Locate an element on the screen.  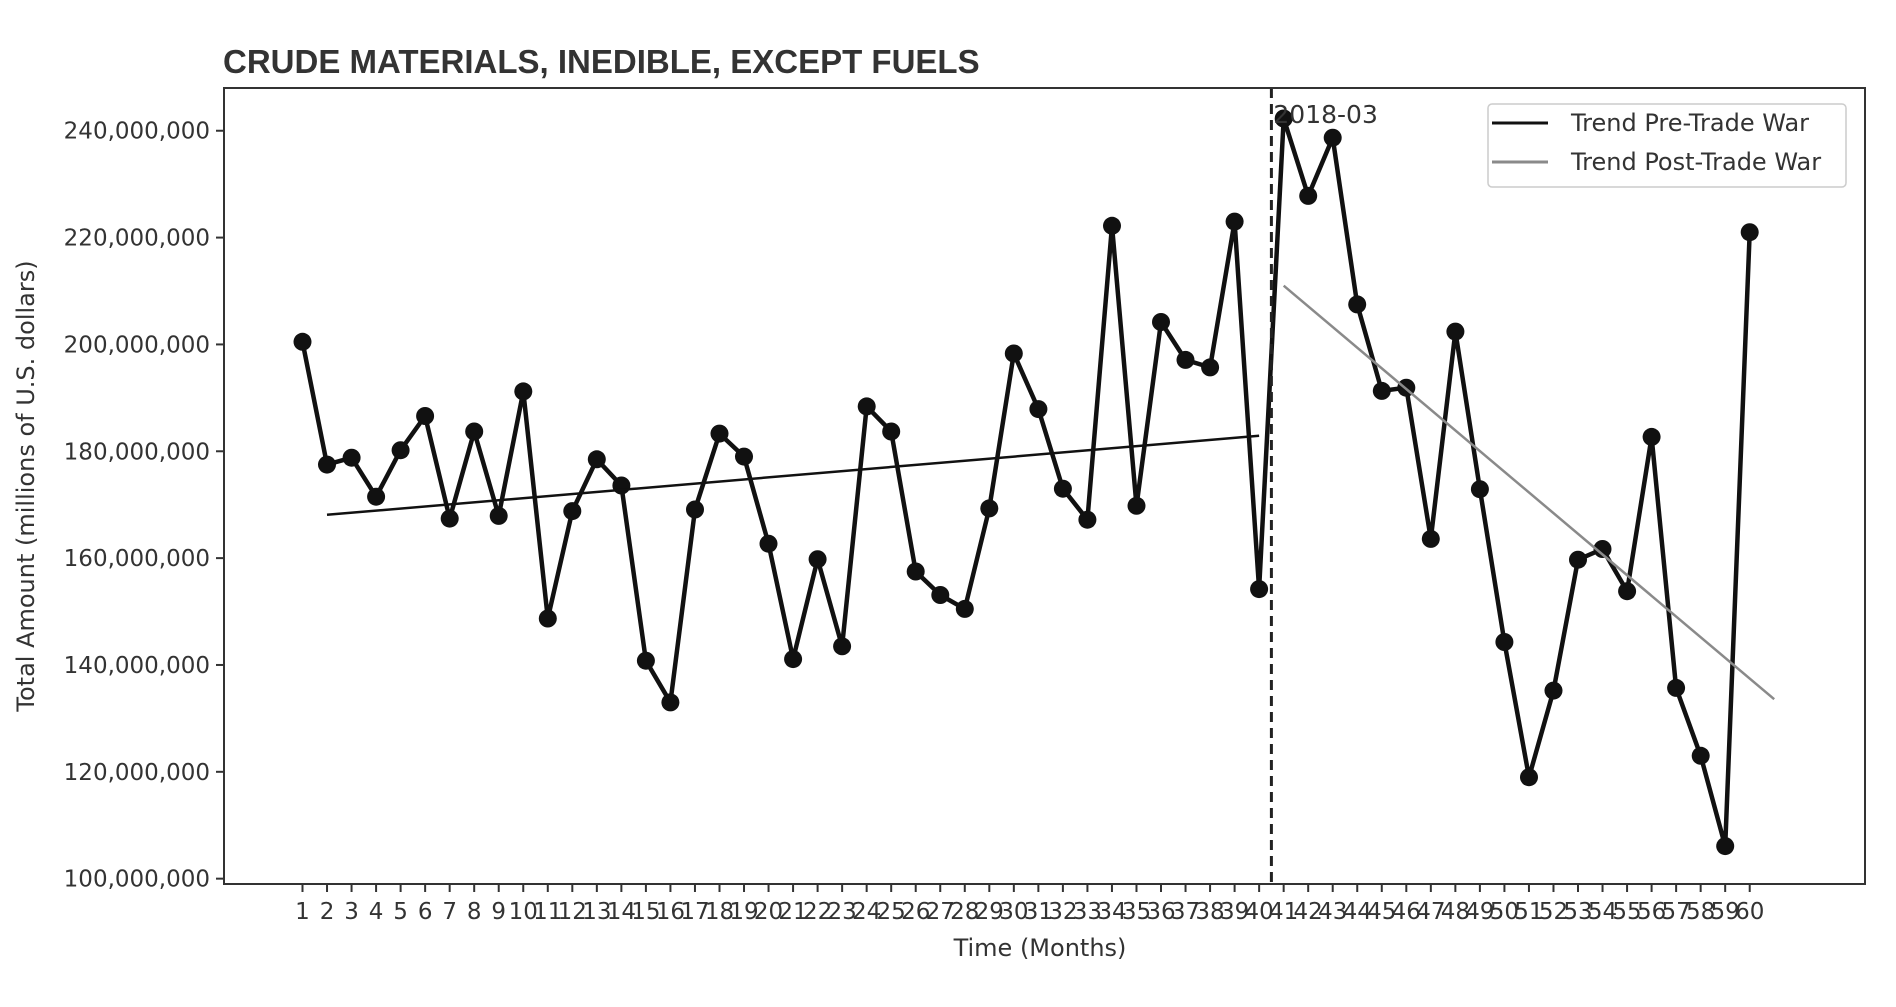
y-tick-label: 120,000,000 is located at coordinates (137, 773).